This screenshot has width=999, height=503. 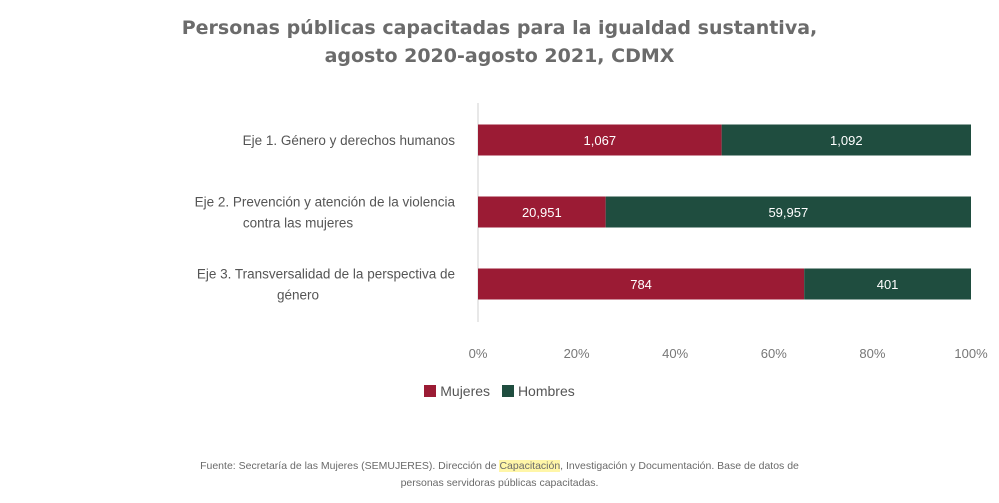 I want to click on x-tick-label-80pct: 80%, so click(x=872, y=353).